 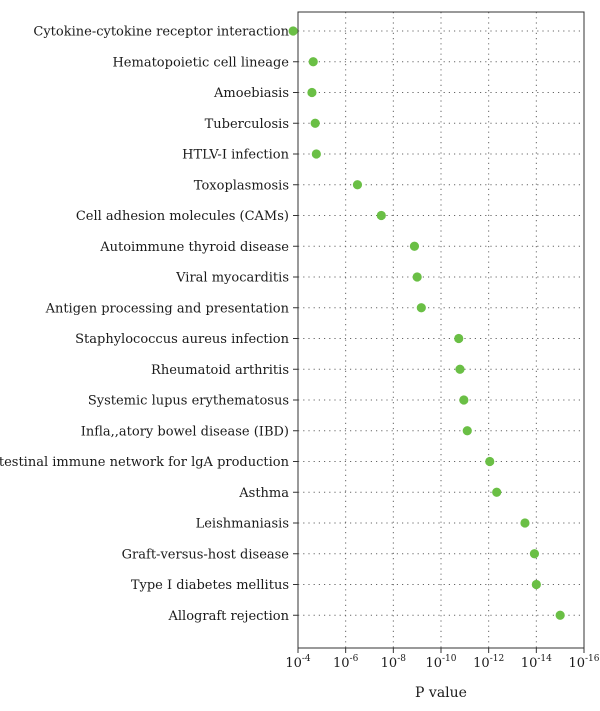 I want to click on x-tick-labels: 10⁻⁴ 10⁻⁶ 10⁻⁸ 10⁻¹⁰ 10⁻¹² 10⁻¹⁴ 10⁻¹⁶, so click(x=442, y=662).